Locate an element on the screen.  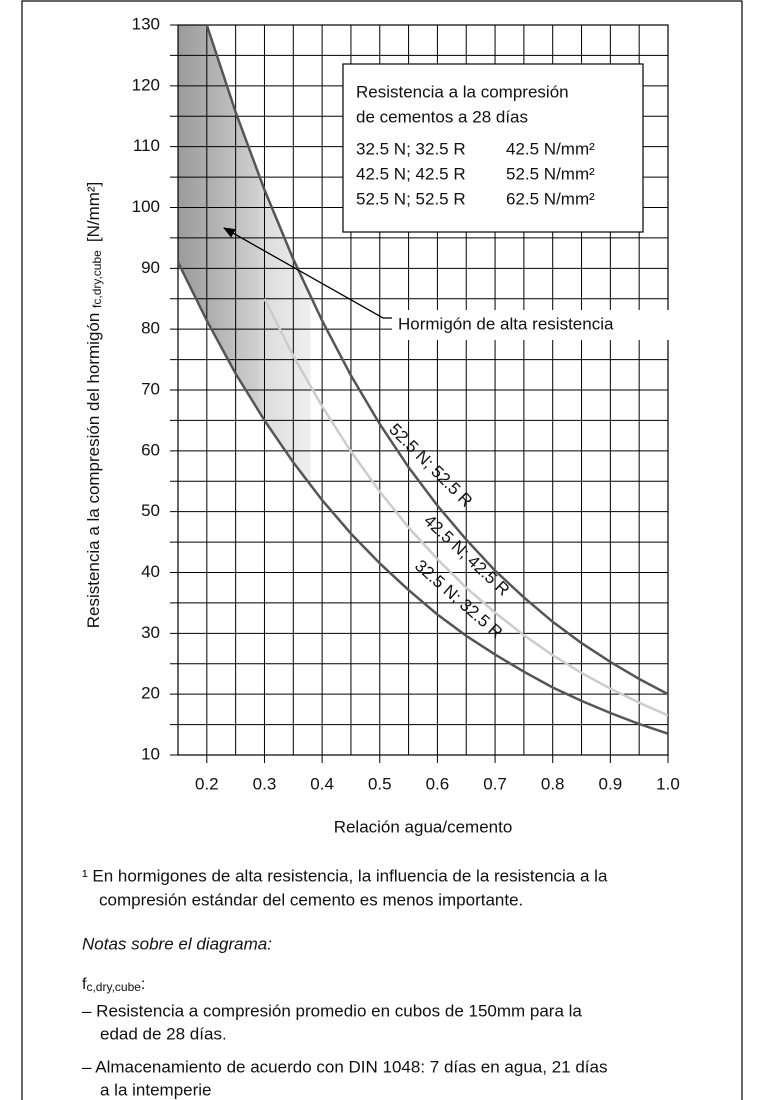
y-tick-label: 110 is located at coordinates (146, 145).